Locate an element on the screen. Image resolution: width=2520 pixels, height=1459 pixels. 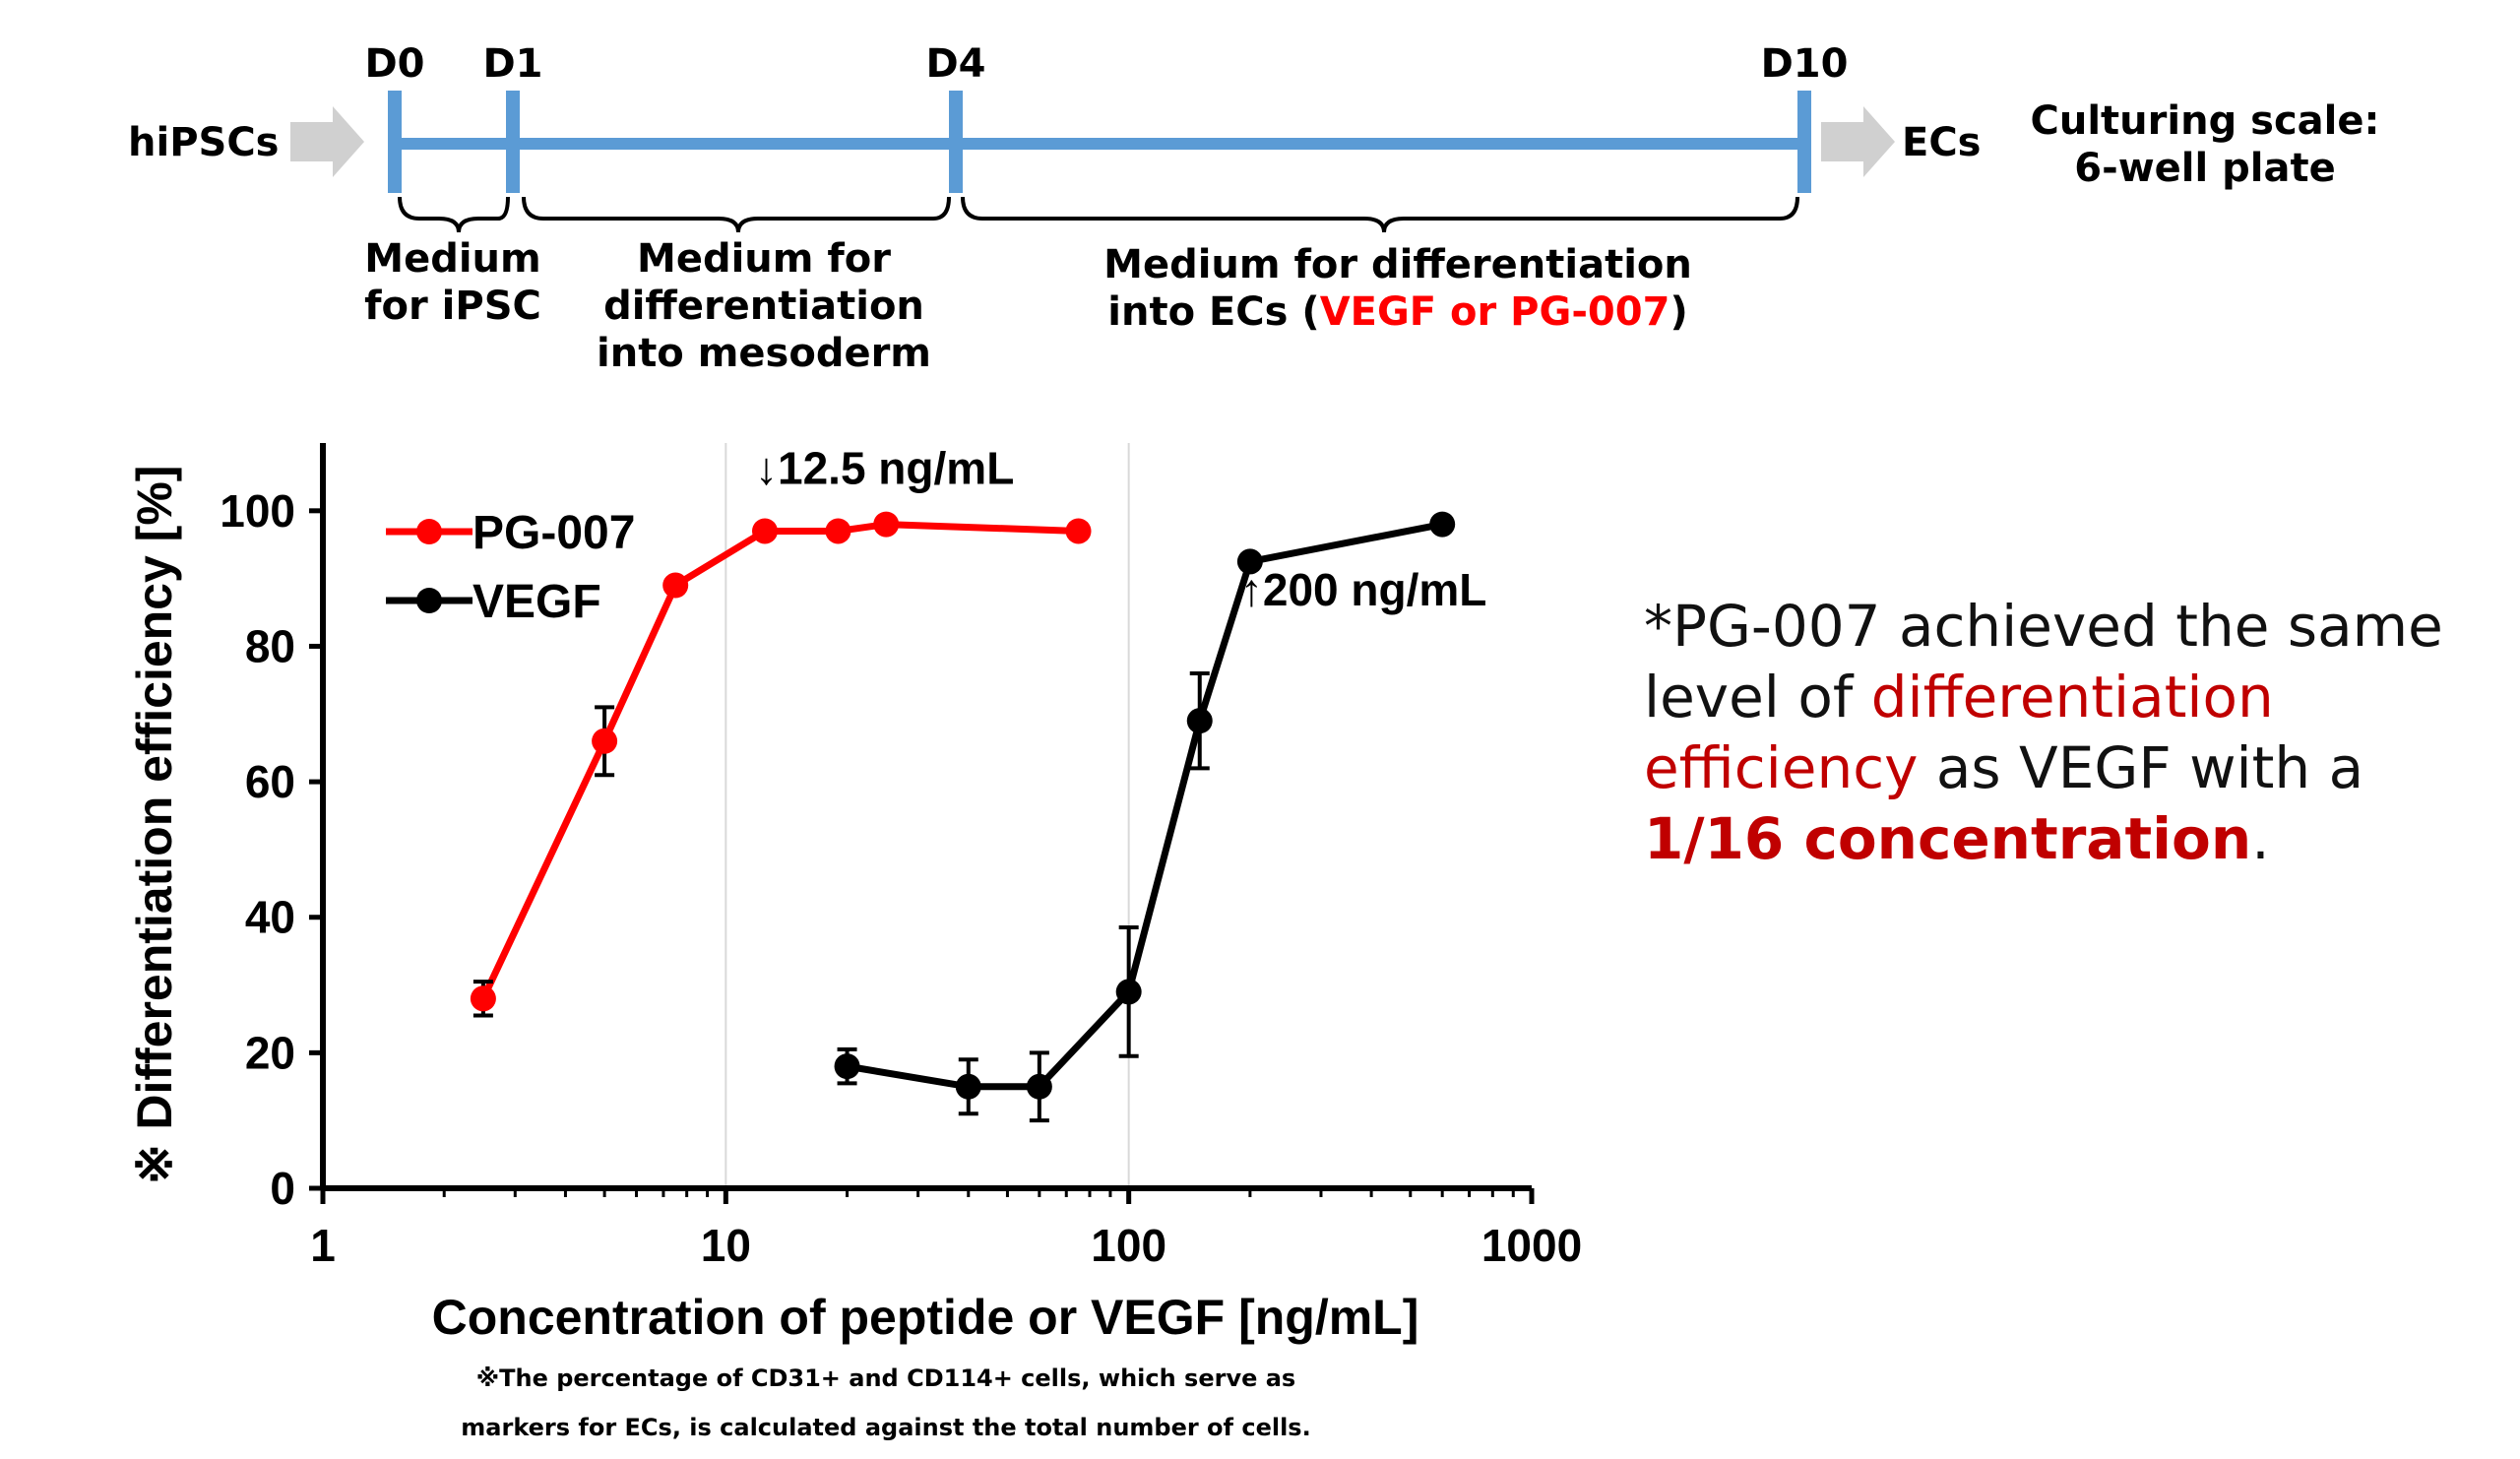
end-arrow-icon is located at coordinates (1858, 141).